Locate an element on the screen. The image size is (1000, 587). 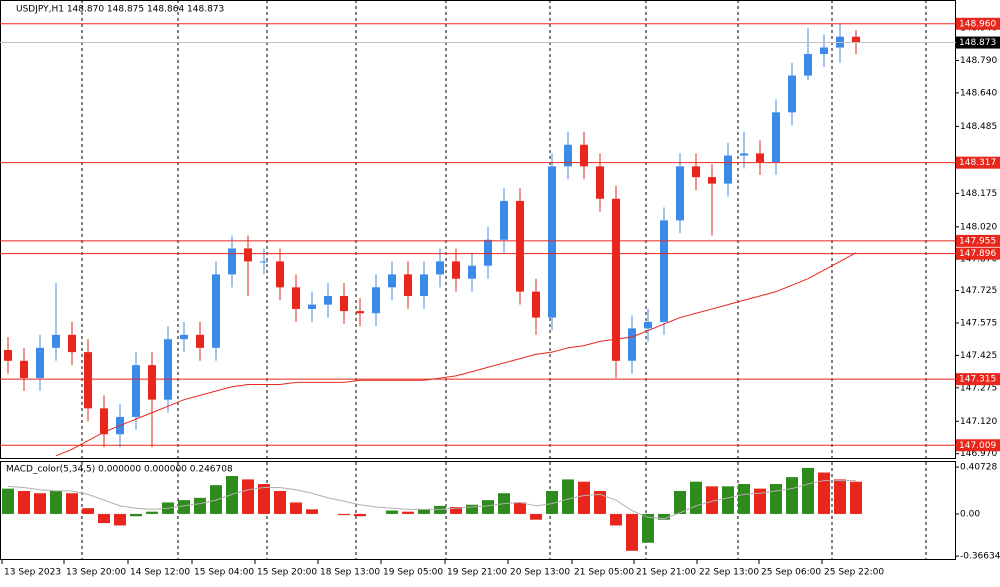
macd-y-tick-label: -0.366343 is located at coordinates (980, 557).